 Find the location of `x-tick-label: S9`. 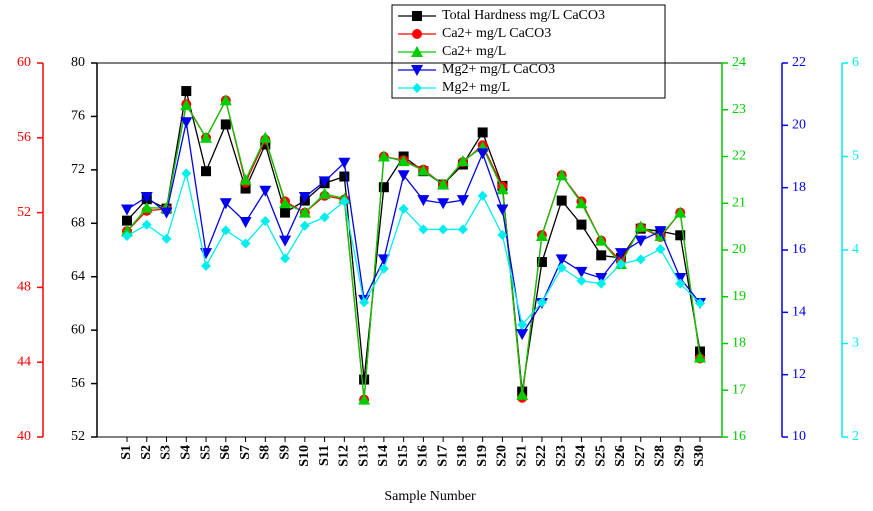

x-tick-label: S9 is located at coordinates (284, 452).